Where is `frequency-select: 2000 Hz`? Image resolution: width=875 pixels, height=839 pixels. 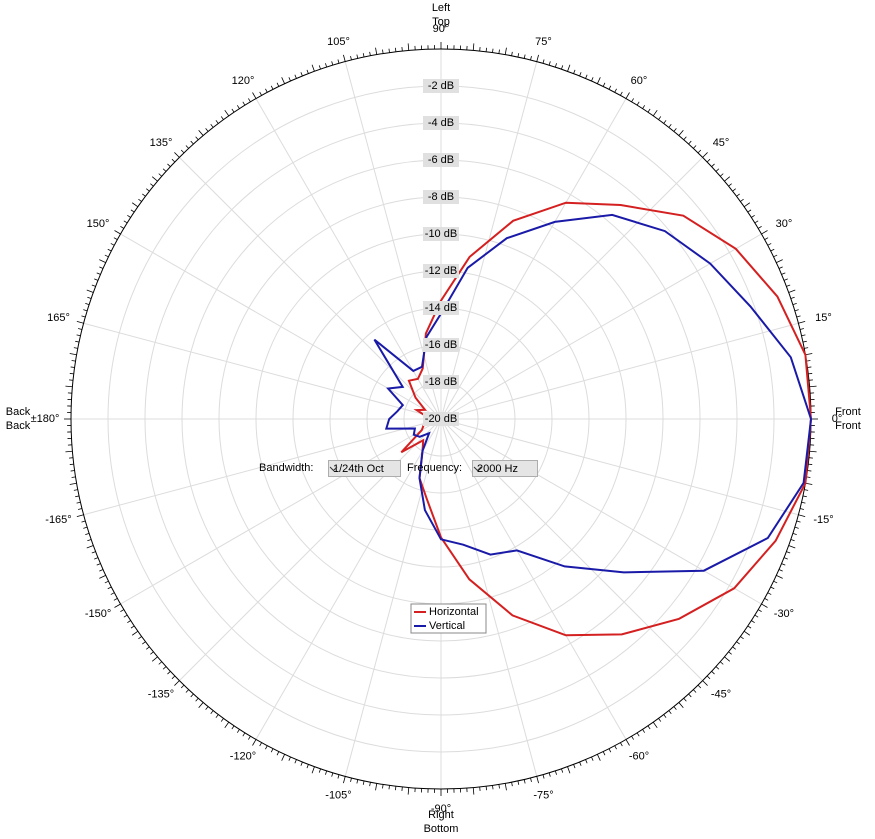
frequency-select: 2000 Hz is located at coordinates (505, 468).